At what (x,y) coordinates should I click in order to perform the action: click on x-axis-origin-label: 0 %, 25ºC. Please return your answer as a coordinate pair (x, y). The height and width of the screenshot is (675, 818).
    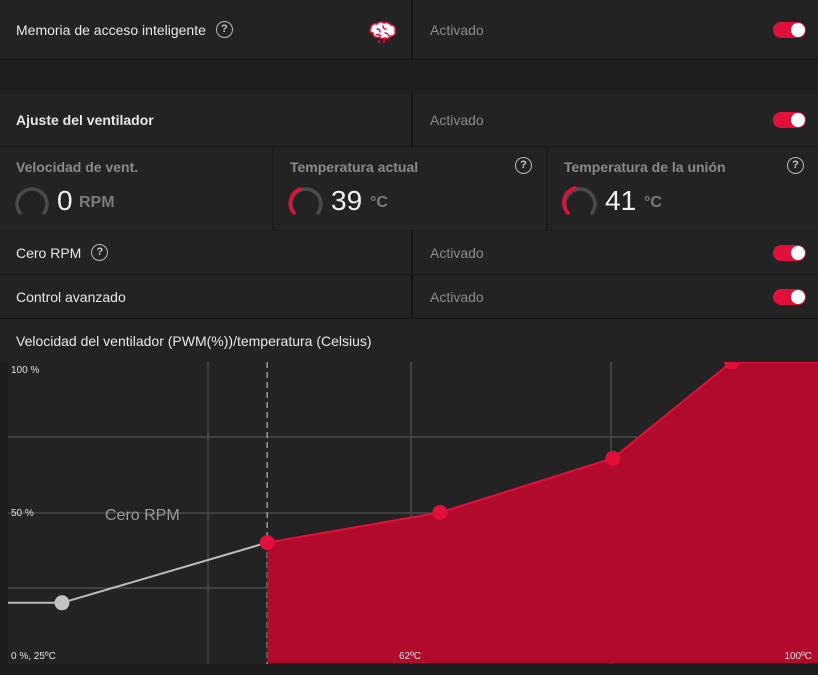
    Looking at the image, I should click on (33, 656).